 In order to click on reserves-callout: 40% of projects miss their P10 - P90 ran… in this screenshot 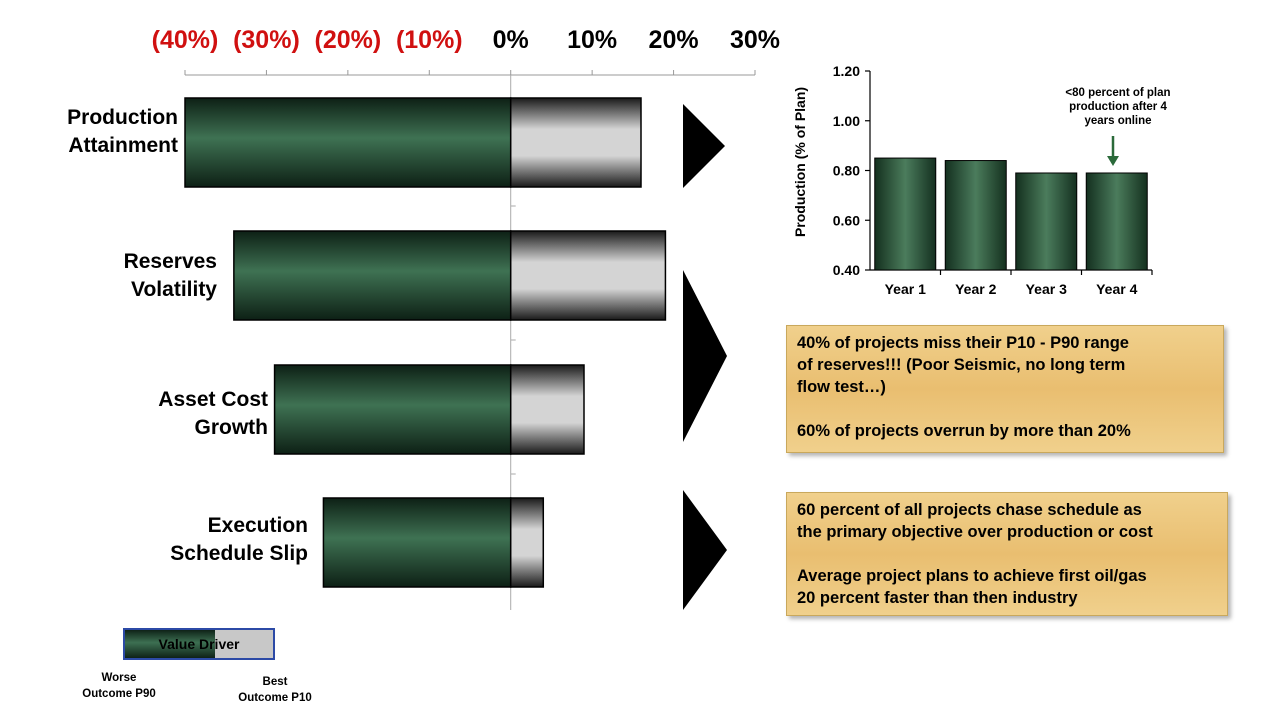, I will do `click(1005, 389)`.